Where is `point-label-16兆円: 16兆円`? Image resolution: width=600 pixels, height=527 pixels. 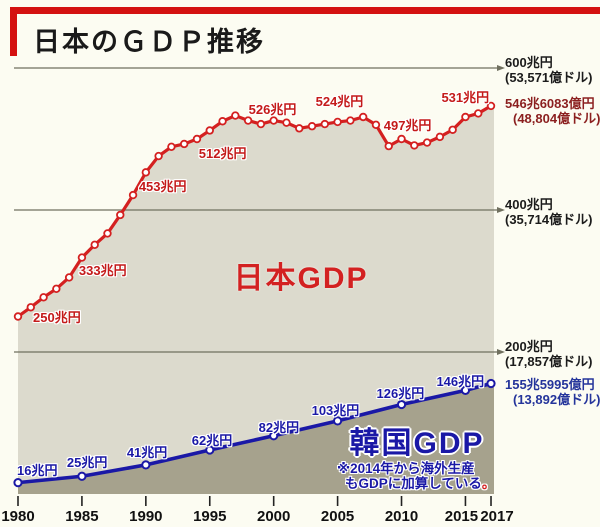 point-label-16兆円: 16兆円 is located at coordinates (37, 470).